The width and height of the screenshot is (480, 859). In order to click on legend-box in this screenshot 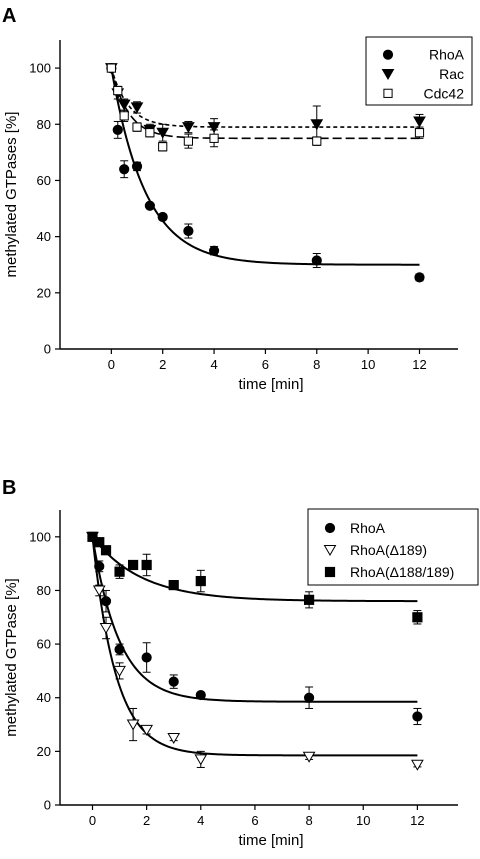, I will do `click(393, 547)`.